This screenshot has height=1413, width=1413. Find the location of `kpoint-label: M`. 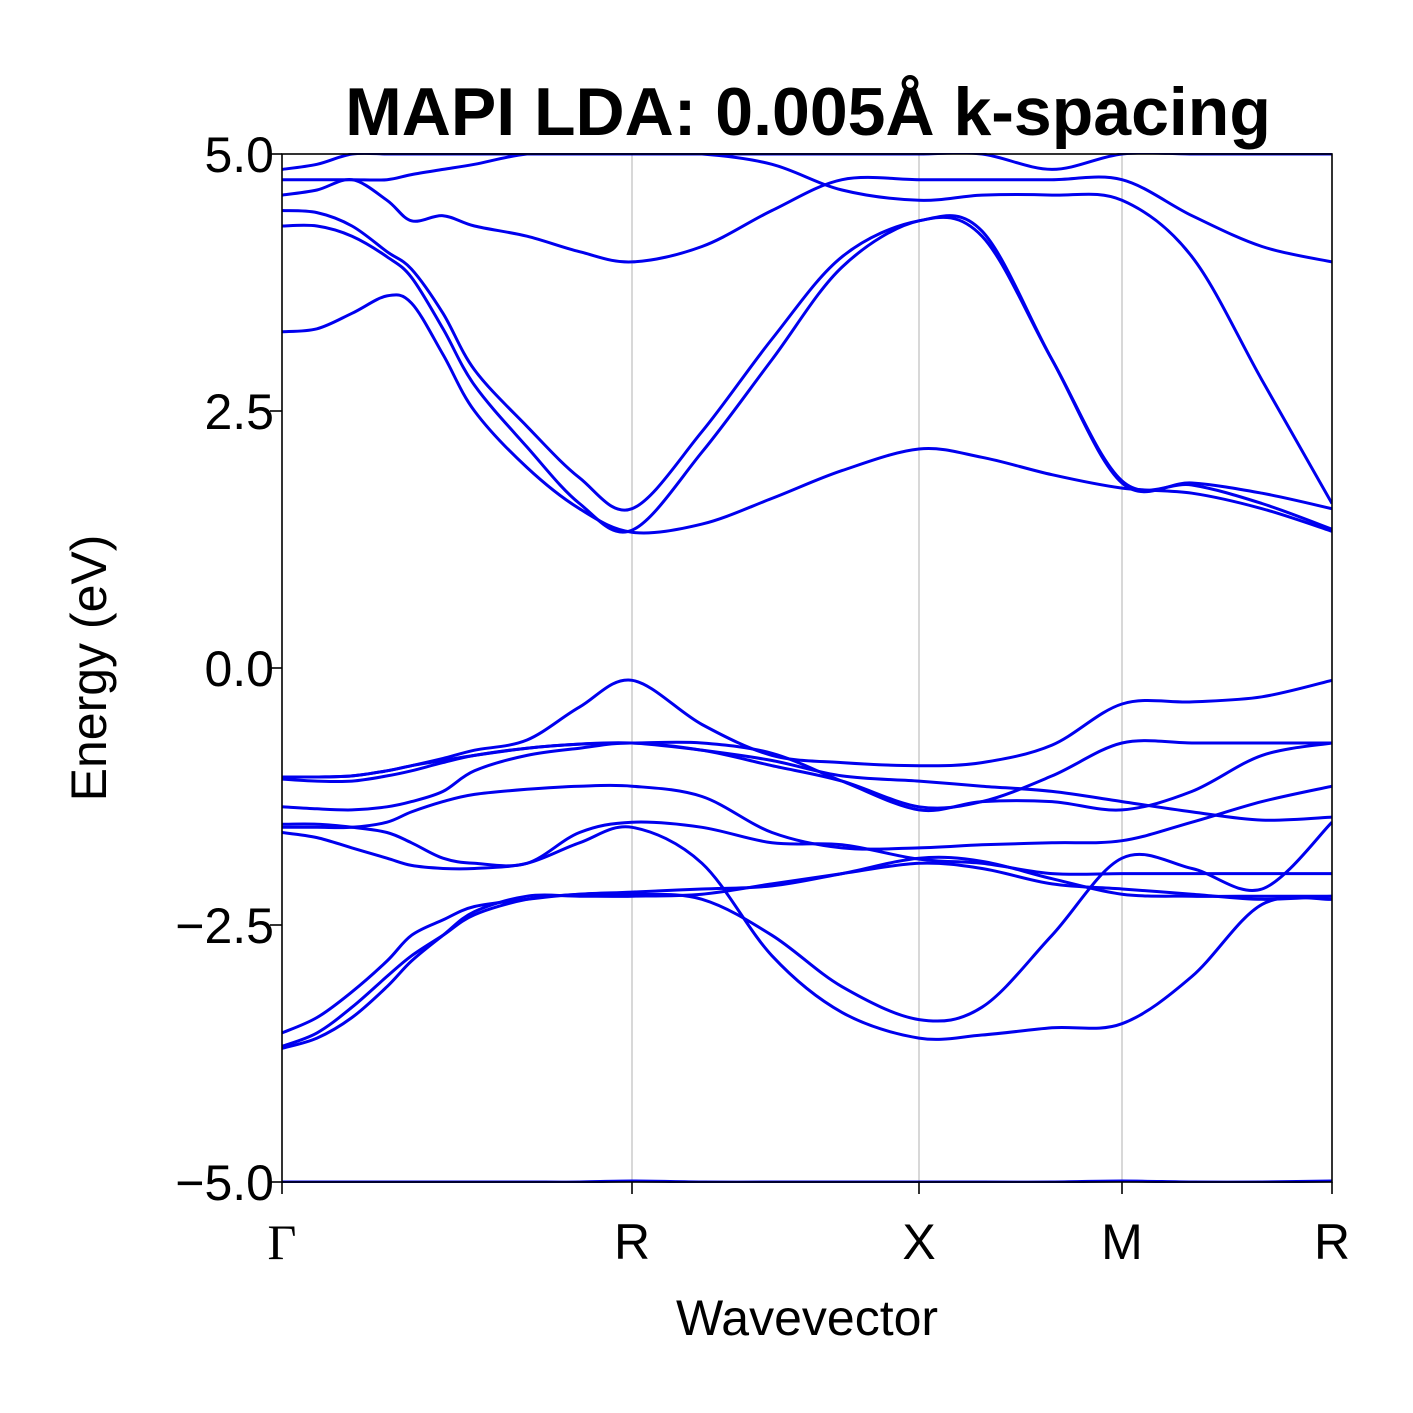

kpoint-label: M is located at coordinates (1122, 1242).